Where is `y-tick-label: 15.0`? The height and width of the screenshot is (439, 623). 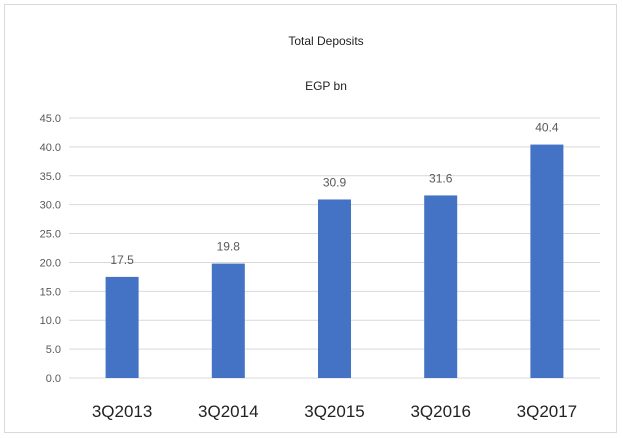 y-tick-label: 15.0 is located at coordinates (50, 292).